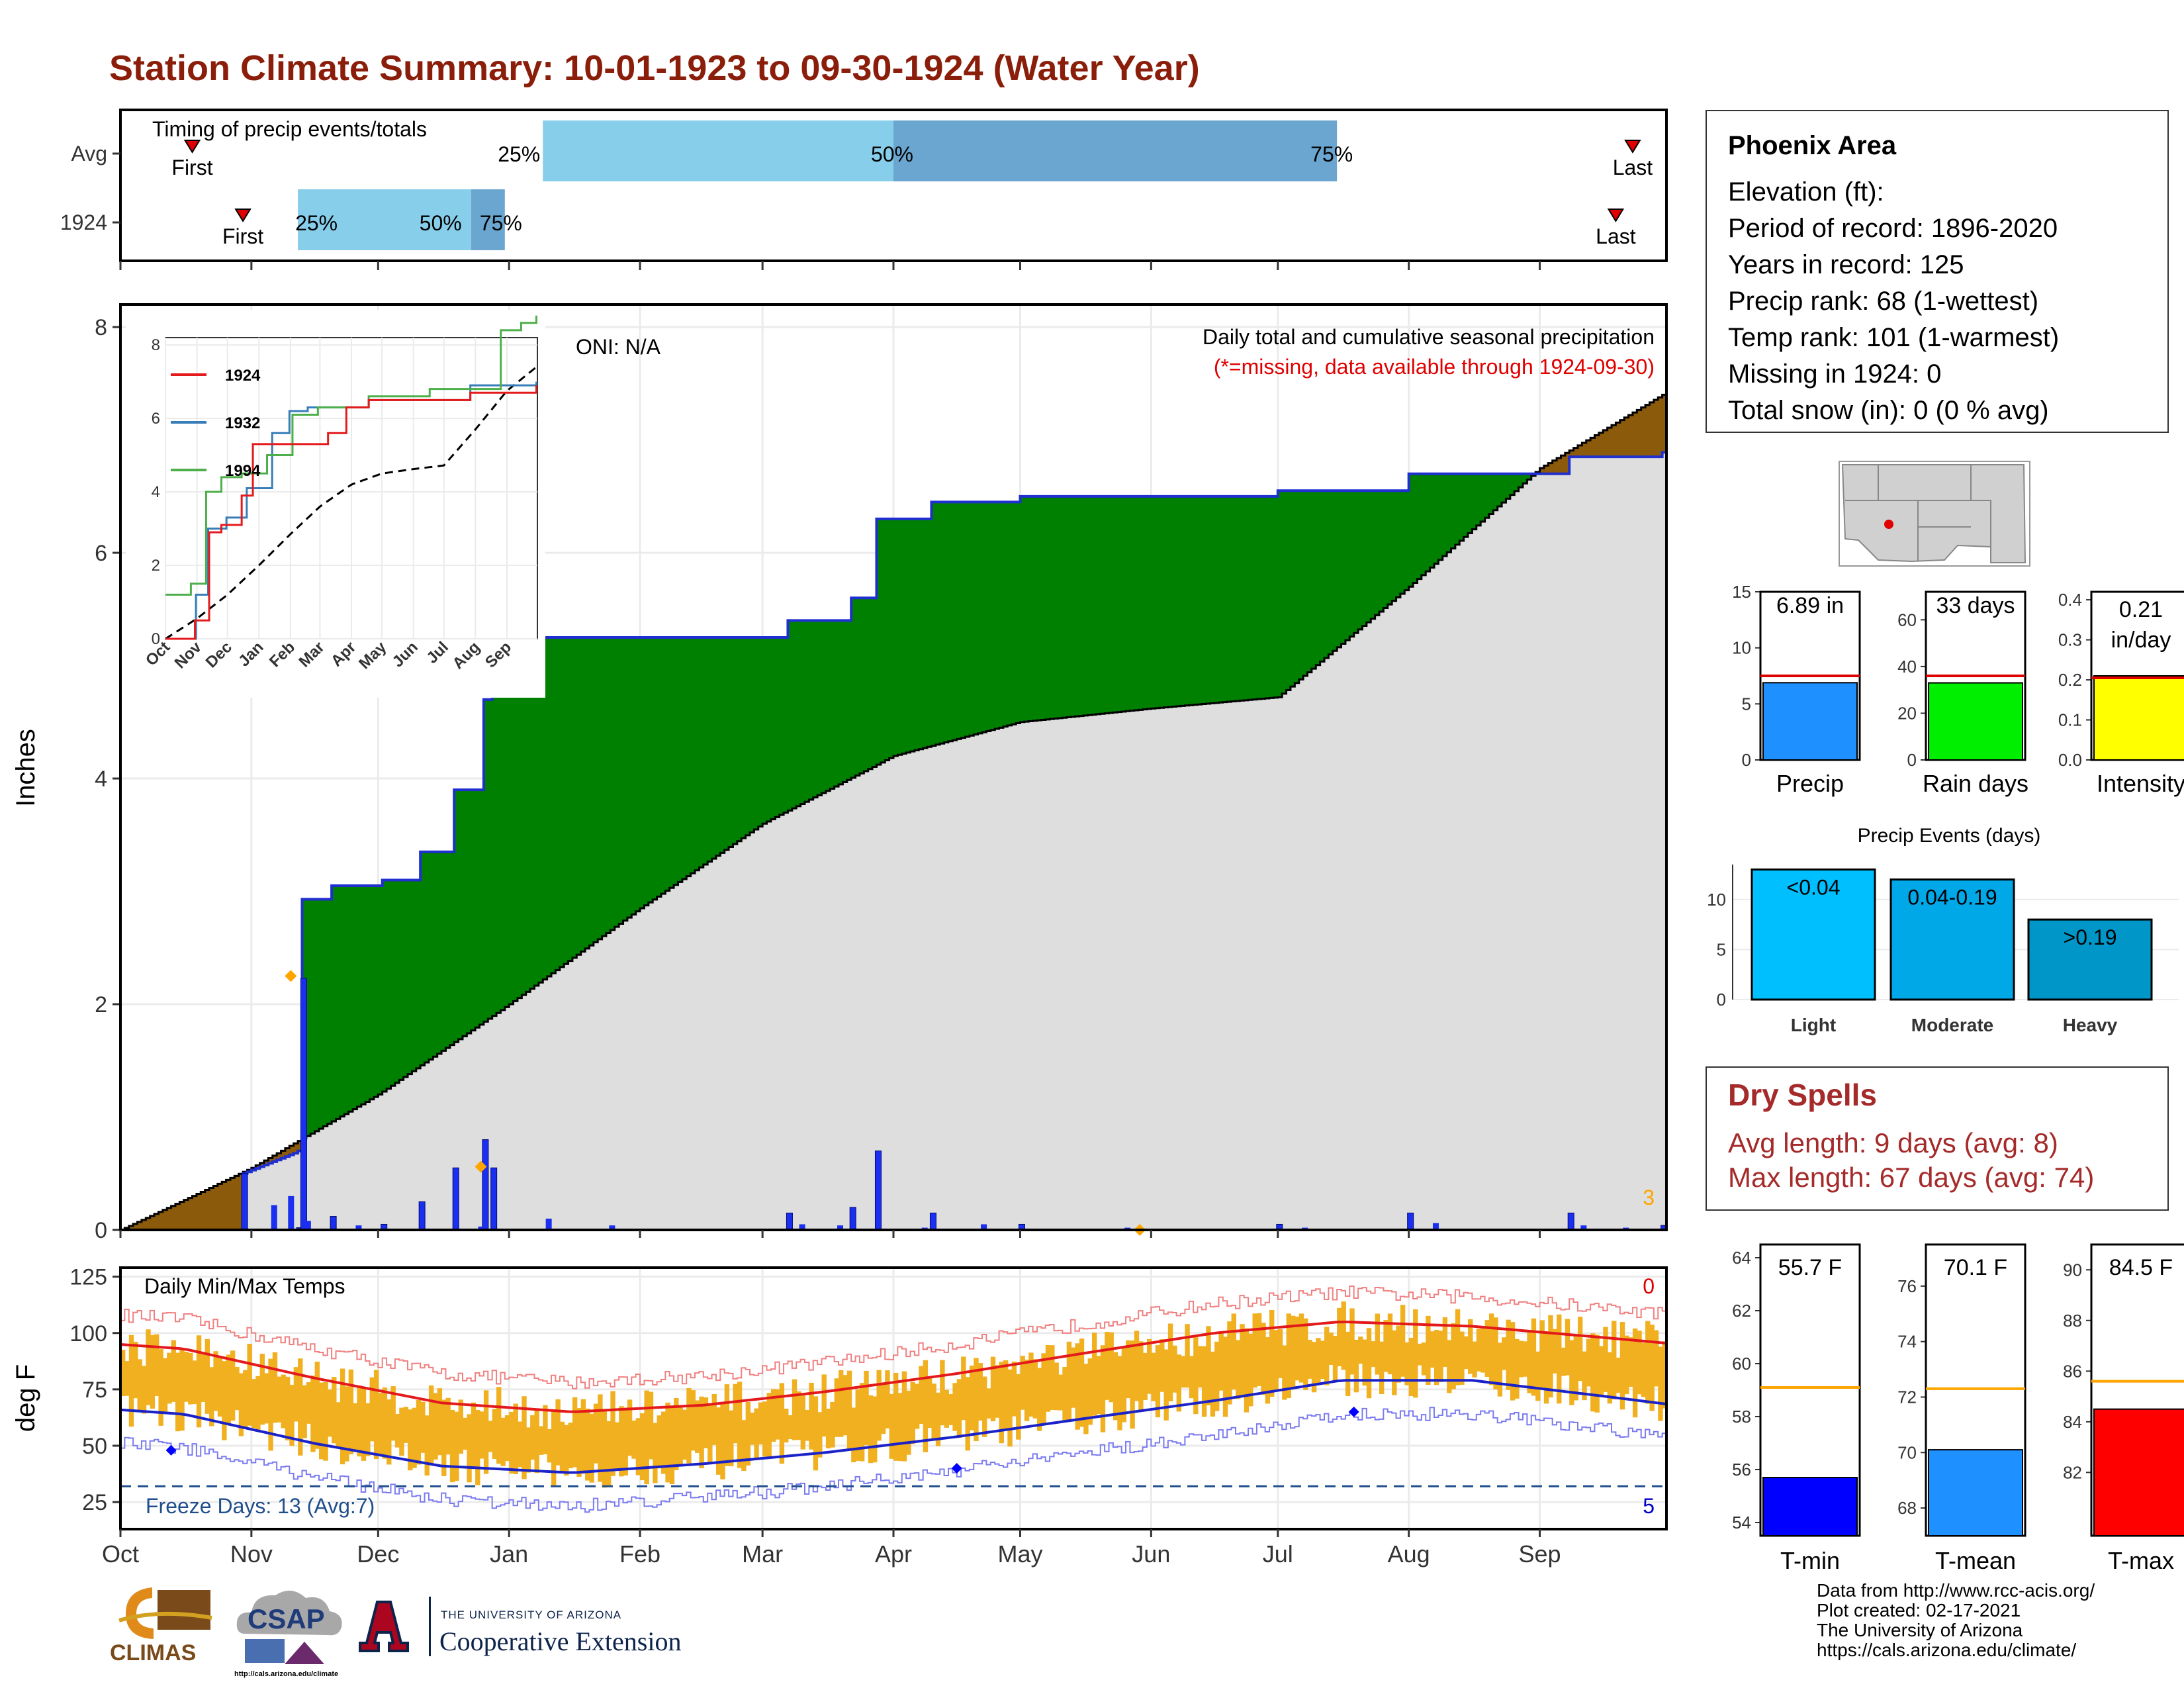 The height and width of the screenshot is (1688, 2184). Describe the element at coordinates (893, 1337) in the screenshot. I see `record-high-line` at that location.